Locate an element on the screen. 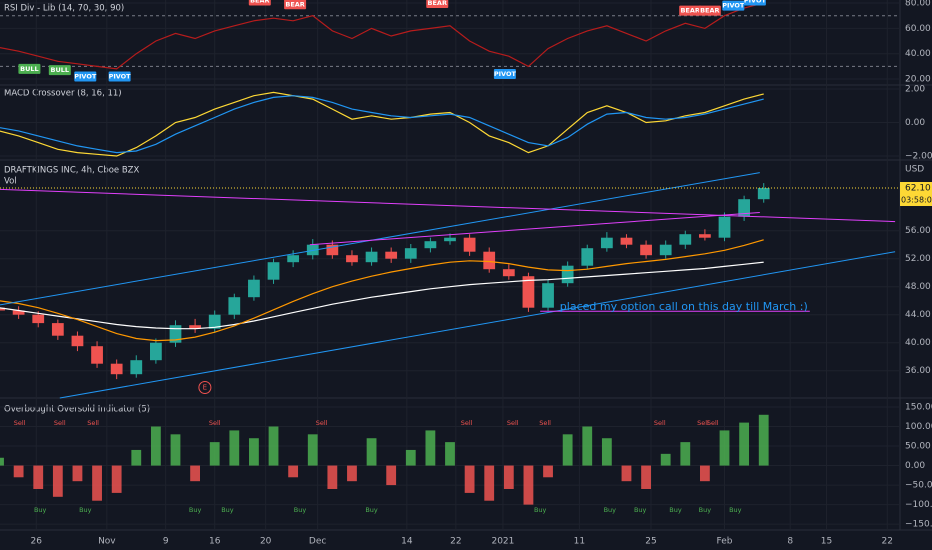  x-tick-label: 20 is located at coordinates (266, 542).